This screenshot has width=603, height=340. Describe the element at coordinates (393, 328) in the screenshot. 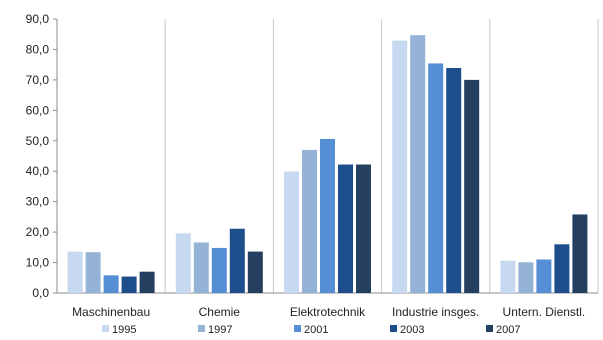

I see `legend-swatch-2003` at that location.